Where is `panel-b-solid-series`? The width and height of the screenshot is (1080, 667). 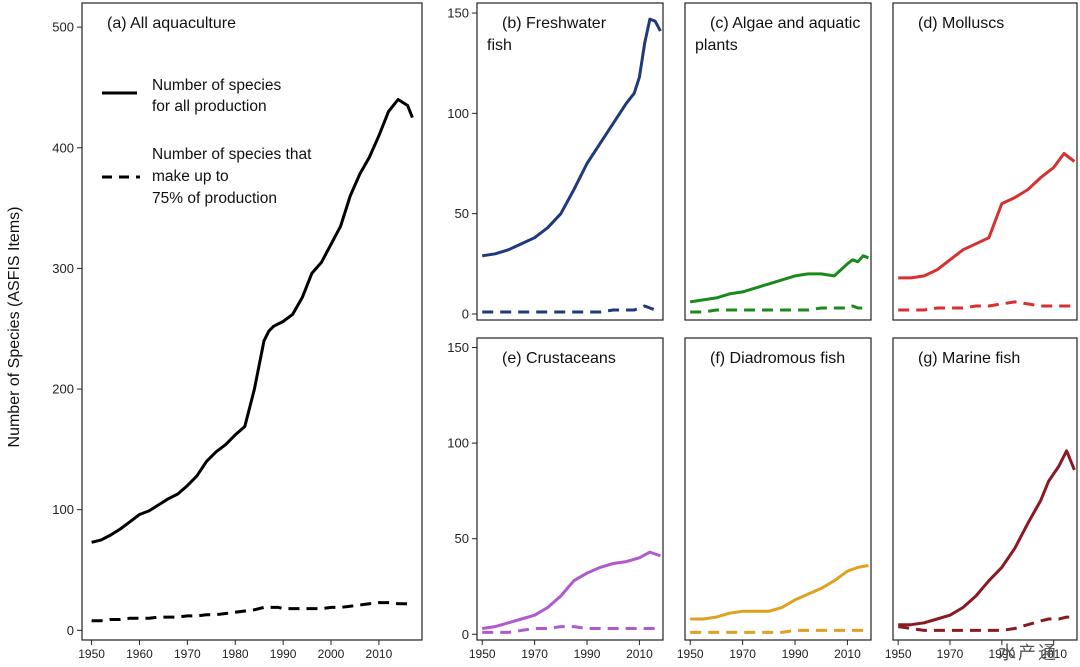 panel-b-solid-series is located at coordinates (571, 137).